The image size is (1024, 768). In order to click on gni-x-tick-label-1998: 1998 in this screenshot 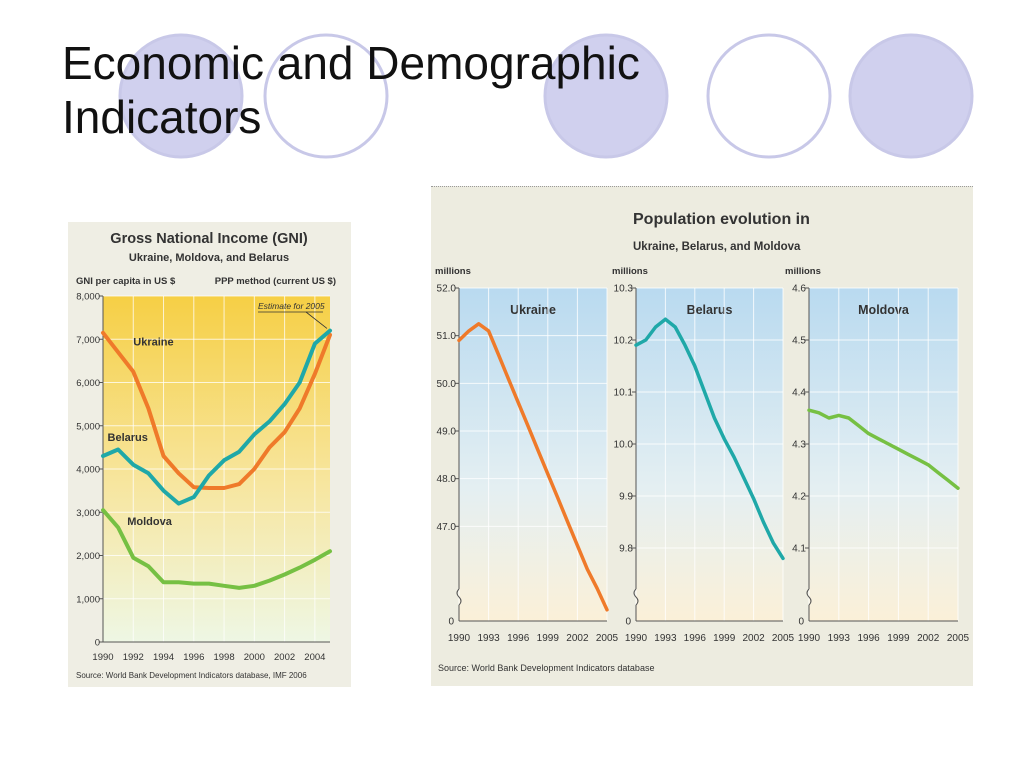, I will do `click(223, 657)`.